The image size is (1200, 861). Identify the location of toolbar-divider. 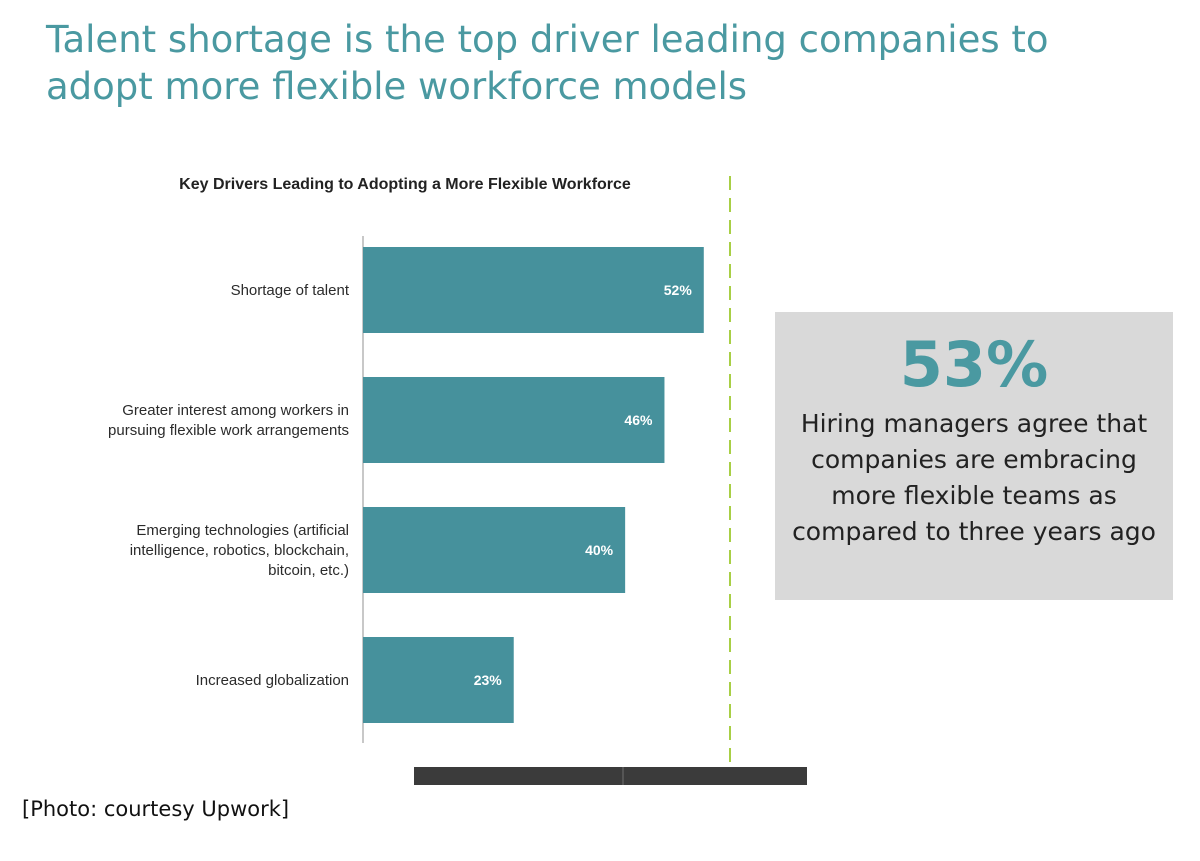
(623, 776).